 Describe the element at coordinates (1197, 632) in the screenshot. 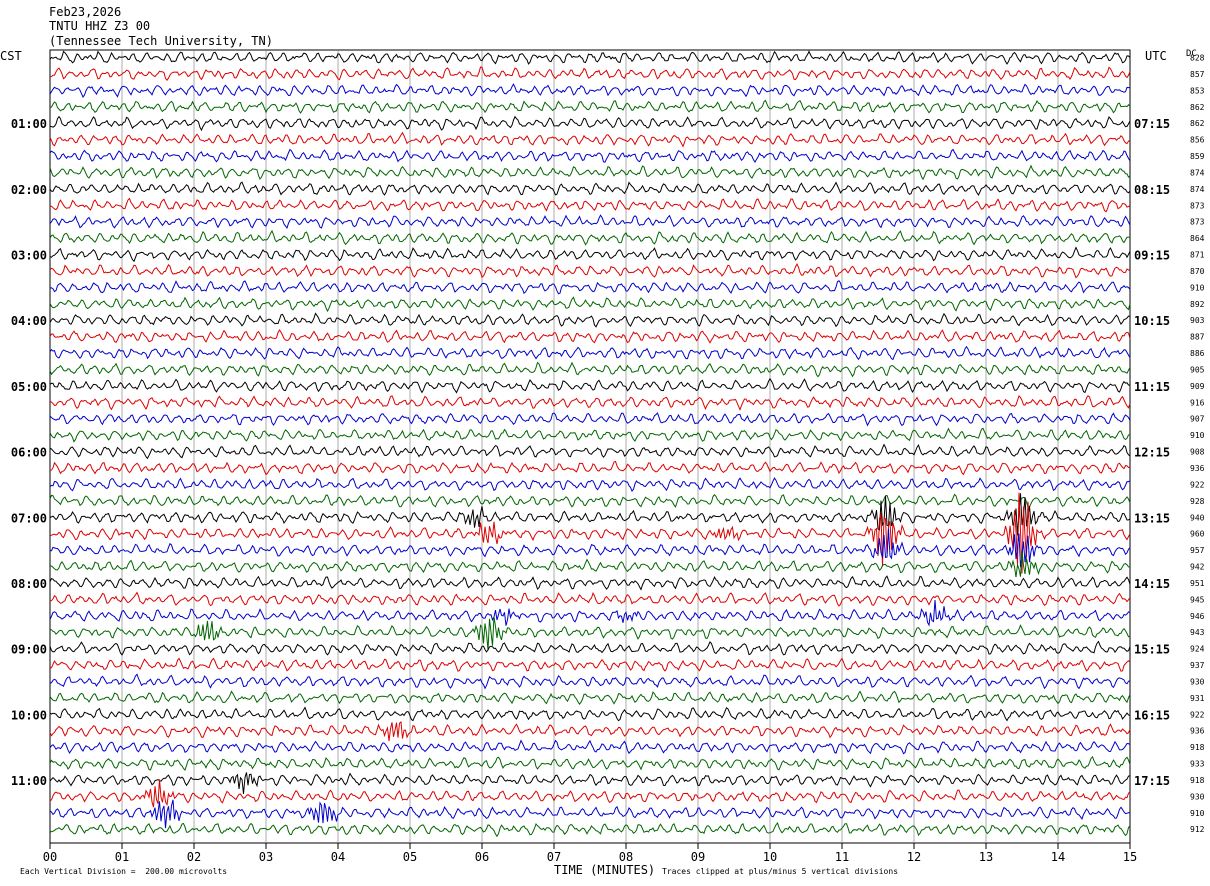

I see `dc-offset-label: 943` at that location.